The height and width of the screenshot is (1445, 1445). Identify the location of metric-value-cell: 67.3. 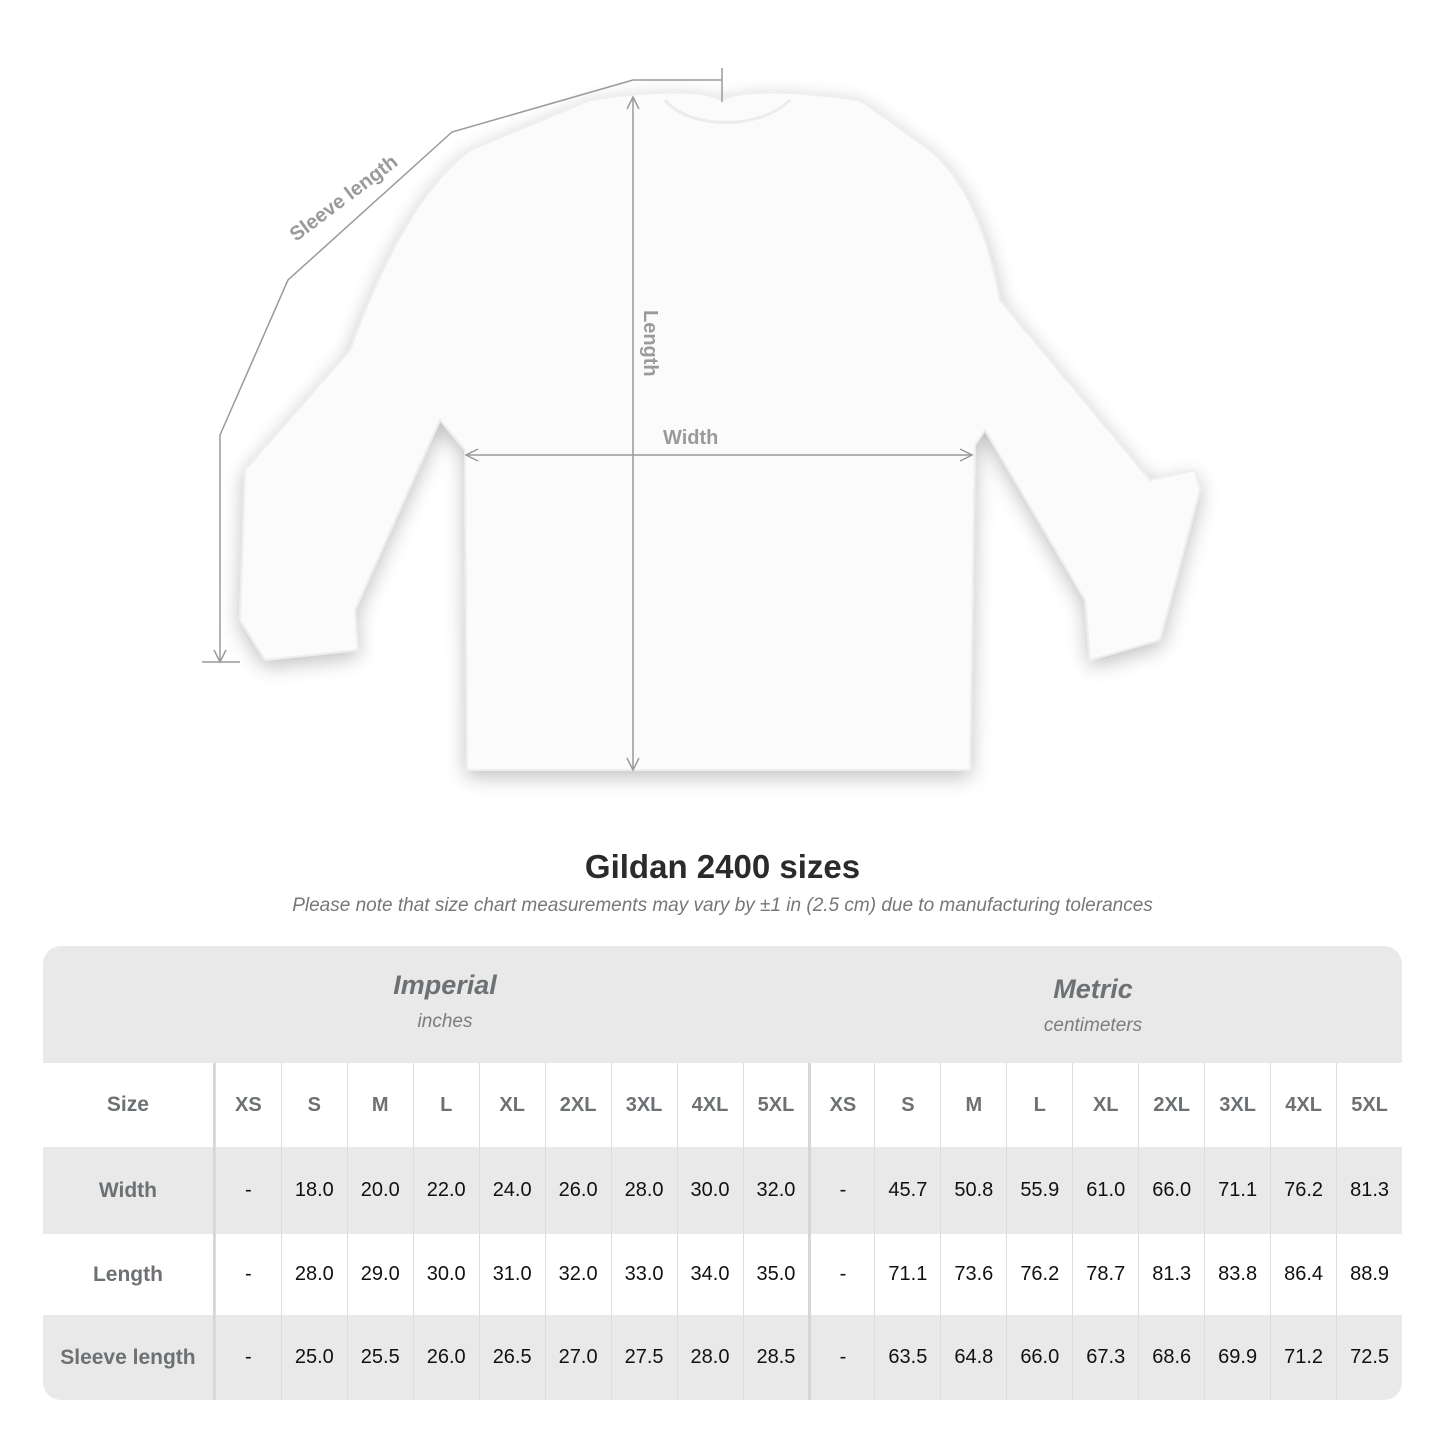
(1105, 1357).